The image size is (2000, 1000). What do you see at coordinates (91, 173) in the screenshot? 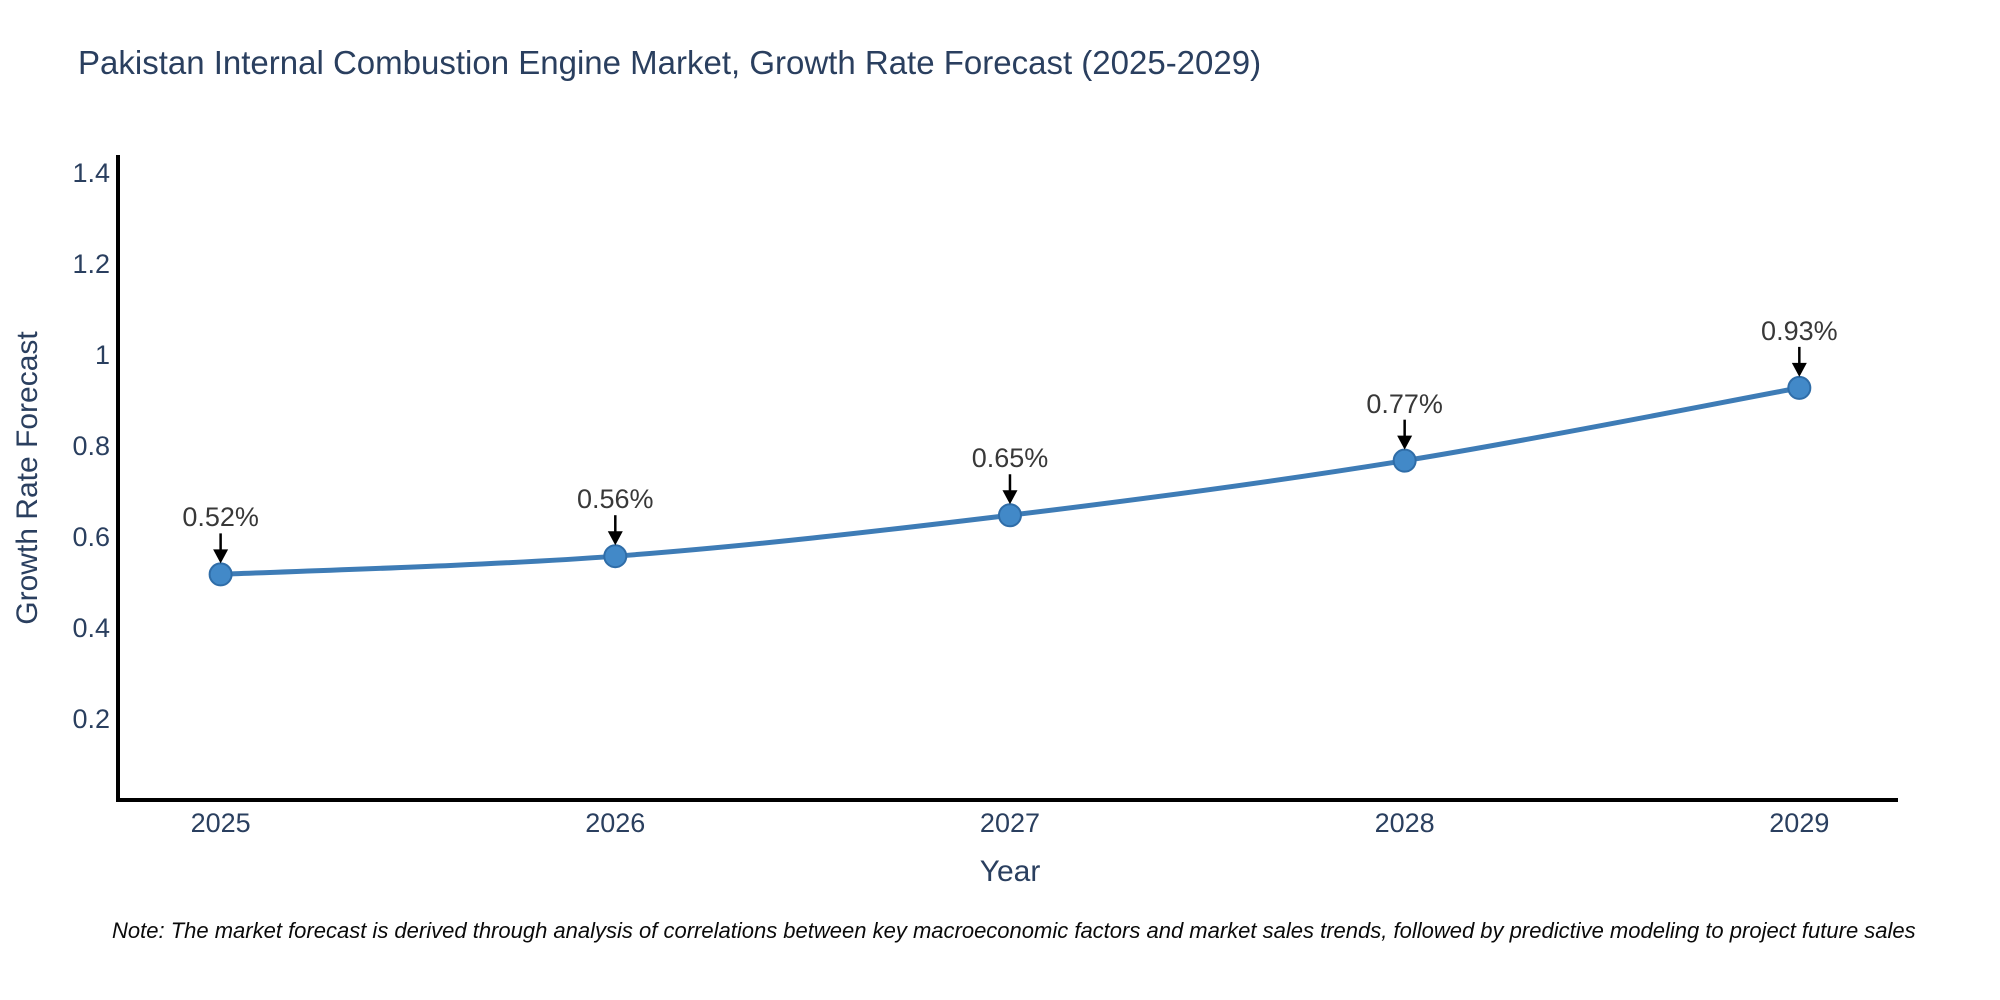
I see `y-tick-label: 1.4` at bounding box center [91, 173].